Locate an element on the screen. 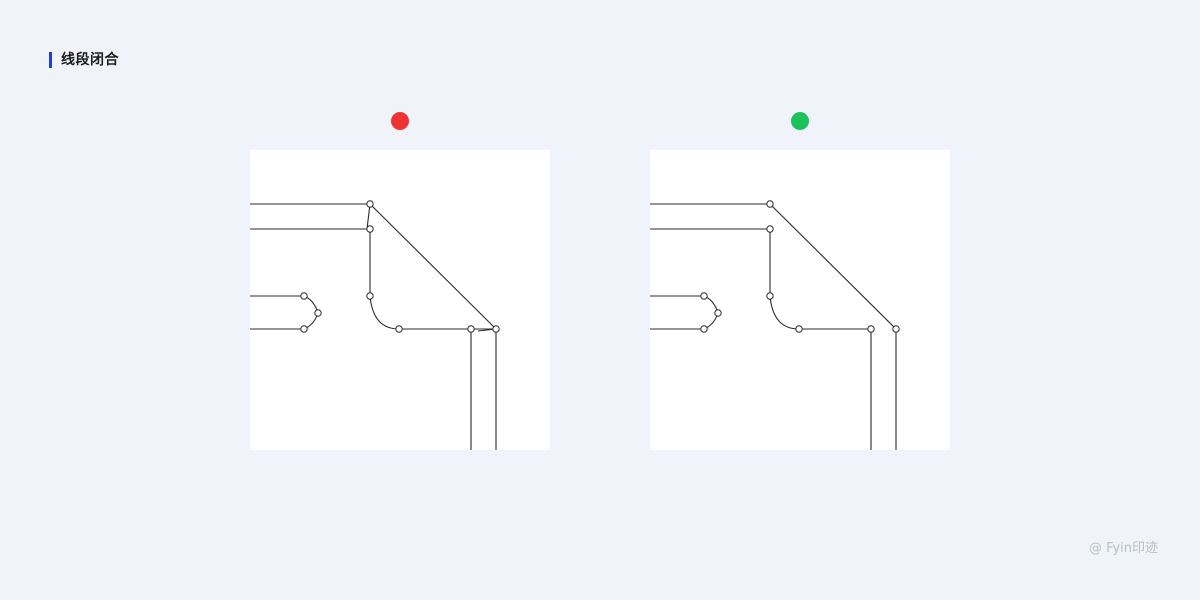 Image resolution: width=1200 pixels, height=600 pixels. correct-indicator-dot is located at coordinates (800, 121).